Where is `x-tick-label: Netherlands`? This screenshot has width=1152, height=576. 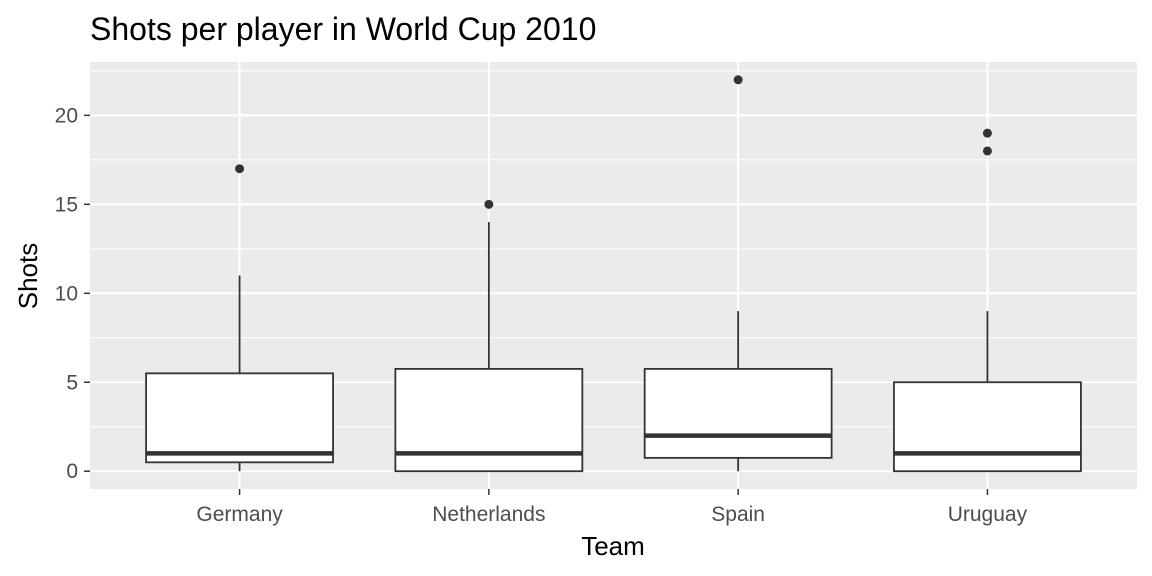 x-tick-label: Netherlands is located at coordinates (488, 514).